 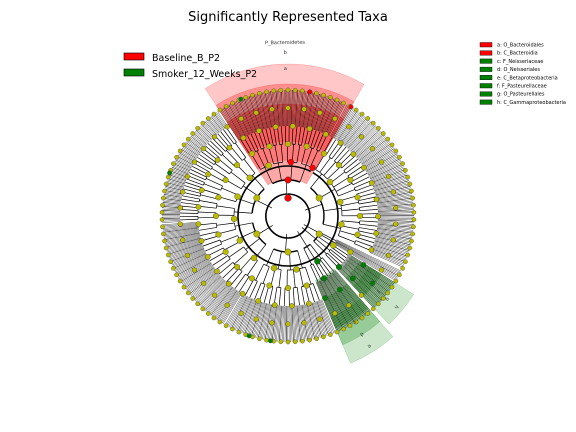 I want to click on sector-label-a: a, so click(x=285, y=69).